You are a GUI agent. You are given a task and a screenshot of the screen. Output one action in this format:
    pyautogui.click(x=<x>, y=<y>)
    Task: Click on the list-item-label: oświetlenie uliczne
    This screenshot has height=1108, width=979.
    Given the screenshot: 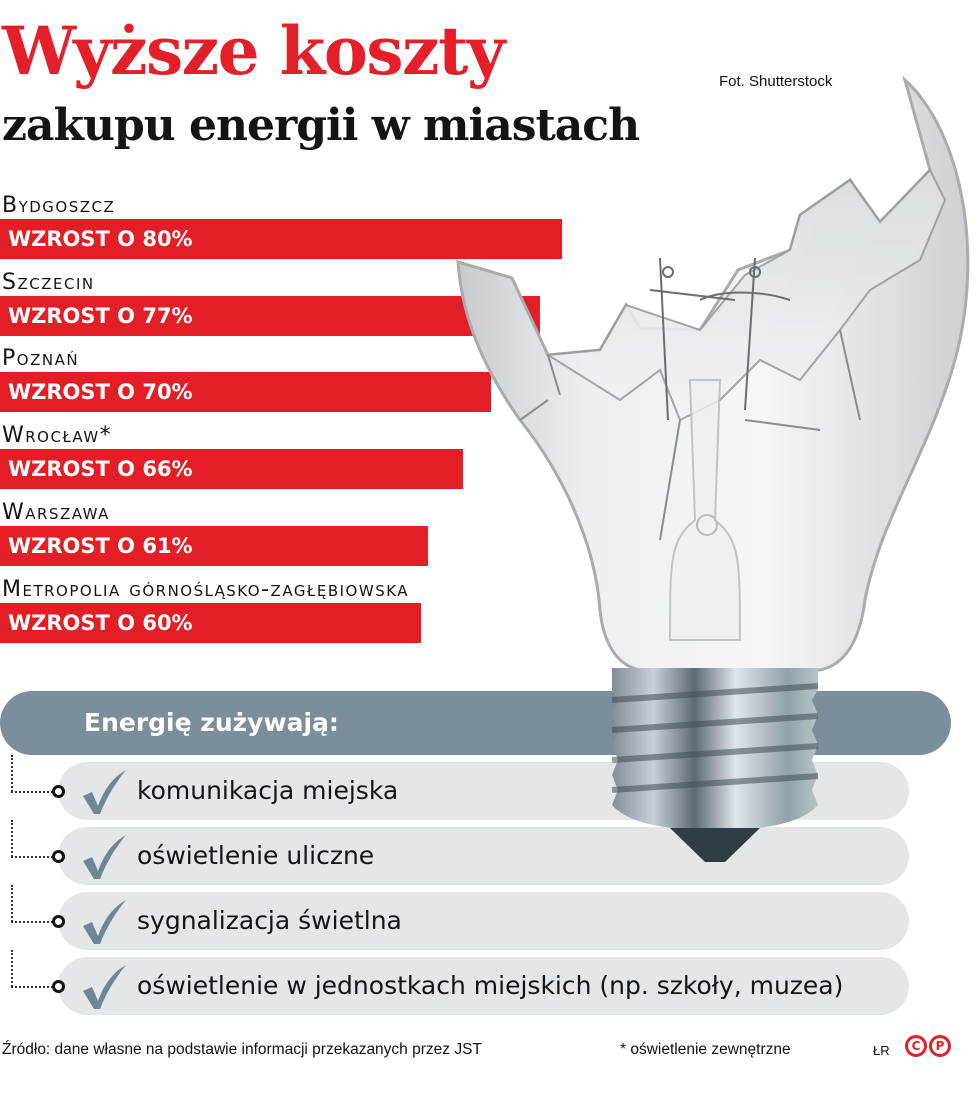 What is the action you would take?
    pyautogui.click(x=256, y=855)
    